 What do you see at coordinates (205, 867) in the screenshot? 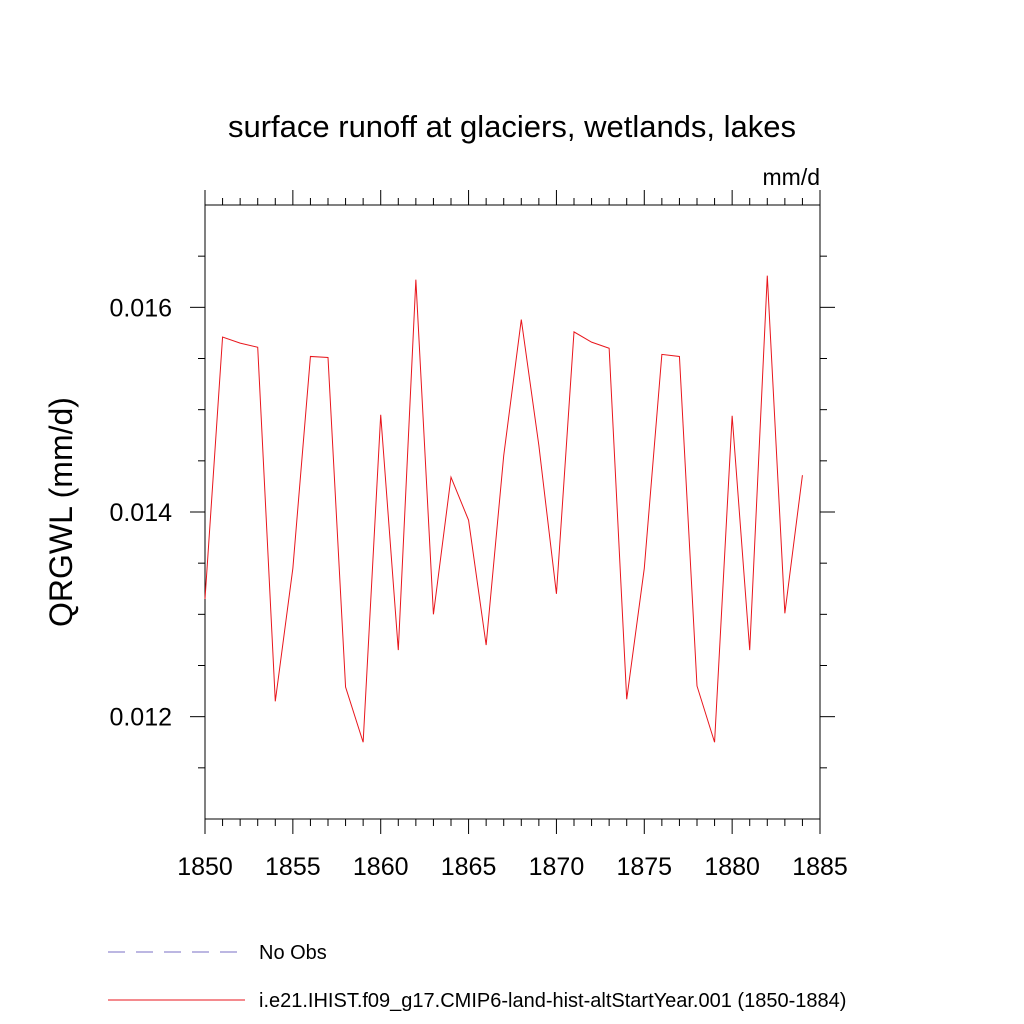
I see `x-tick-label: 1850` at bounding box center [205, 867].